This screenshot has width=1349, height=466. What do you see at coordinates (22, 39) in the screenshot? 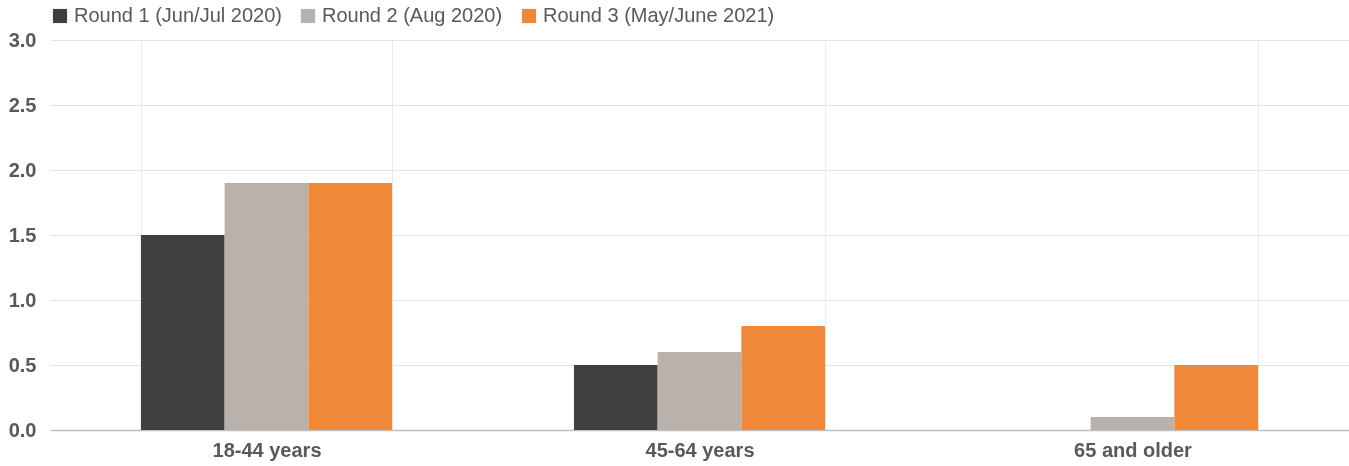
I see `y-tick-label: 3.0` at bounding box center [22, 39].